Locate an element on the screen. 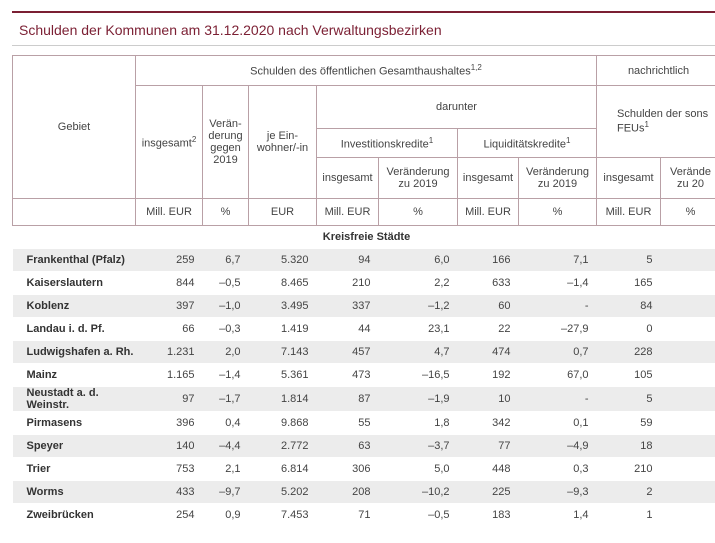 This screenshot has width=715, height=543. value-cell: 3.495 is located at coordinates (282, 306).